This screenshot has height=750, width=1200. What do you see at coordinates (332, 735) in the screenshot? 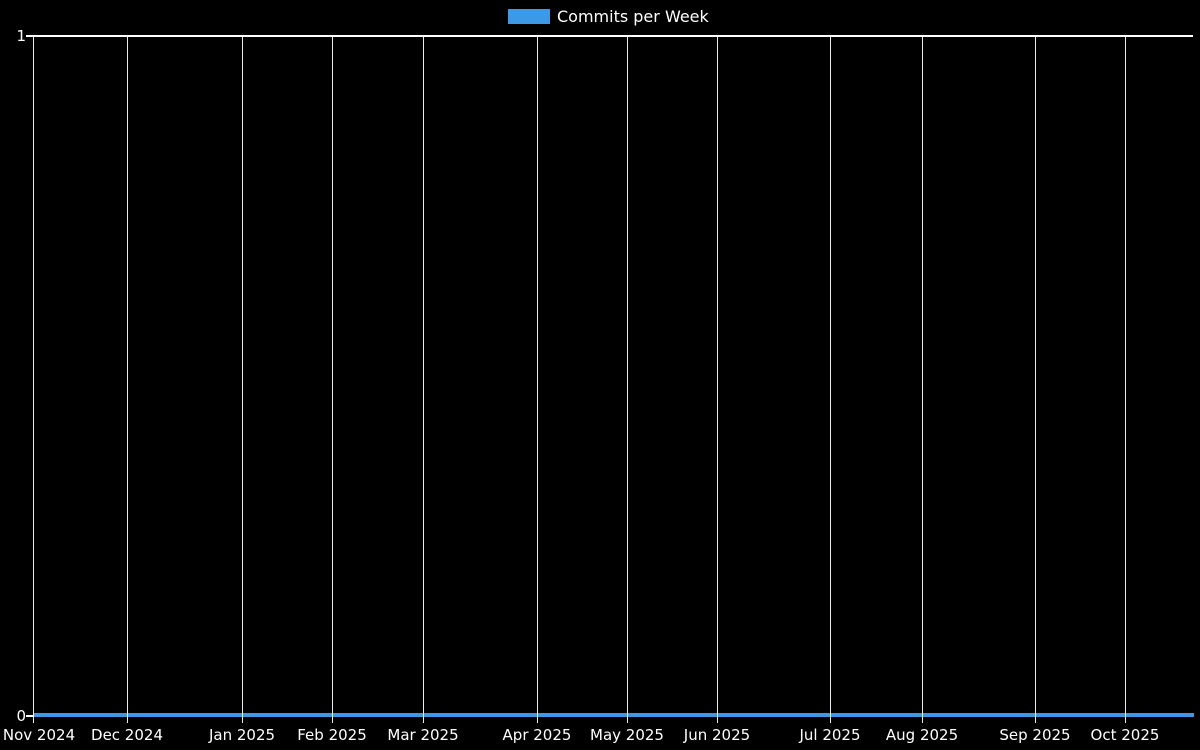
I see `x-tick-label: Feb 2025` at bounding box center [332, 735].